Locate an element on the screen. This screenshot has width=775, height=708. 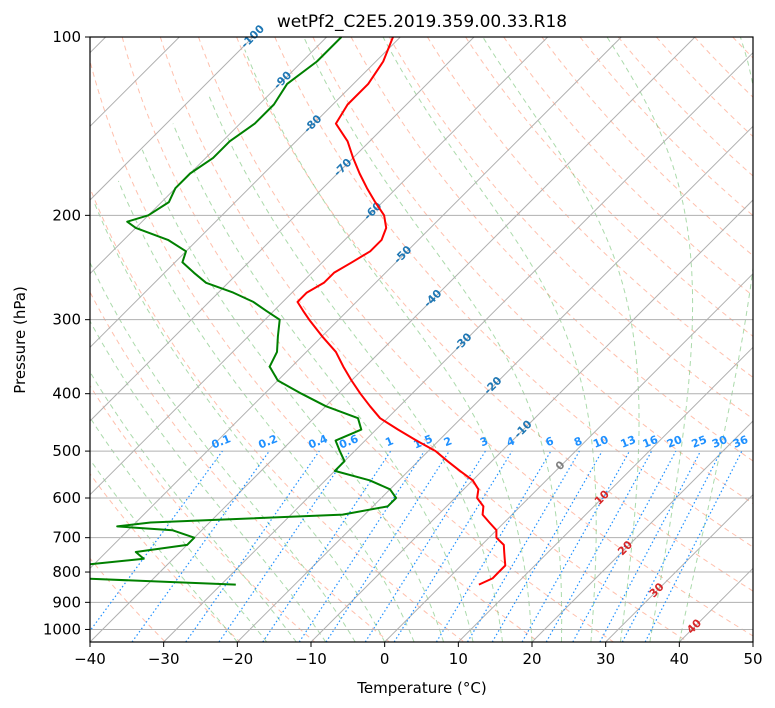
y-tick-label: 300 is located at coordinates (66, 320).